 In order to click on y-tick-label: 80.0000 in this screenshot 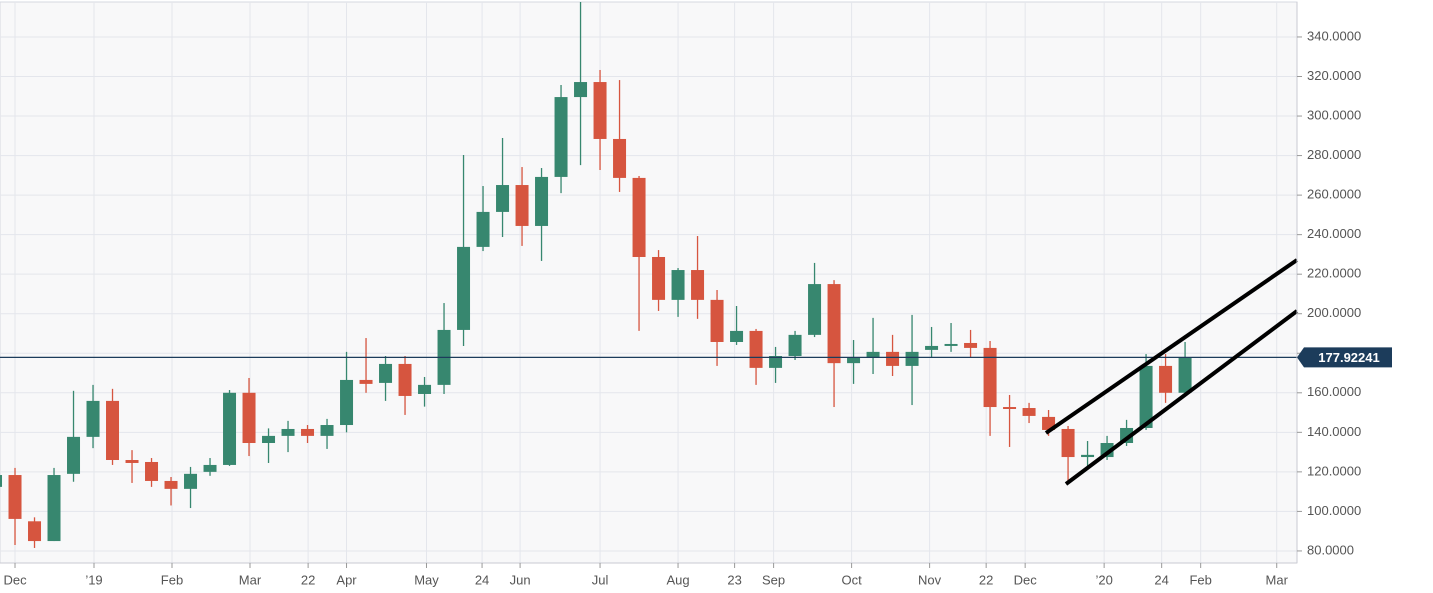, I will do `click(1330, 549)`.